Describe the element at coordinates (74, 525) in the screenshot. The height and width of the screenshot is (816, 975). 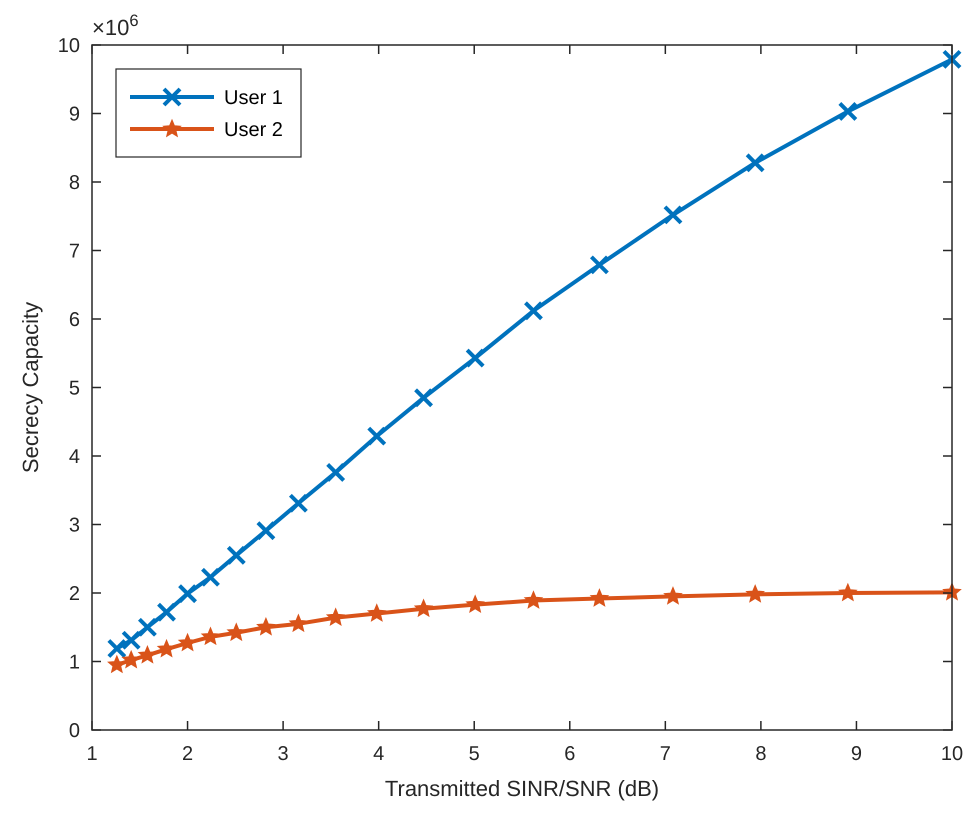
I see `y-tick-label: 3` at that location.